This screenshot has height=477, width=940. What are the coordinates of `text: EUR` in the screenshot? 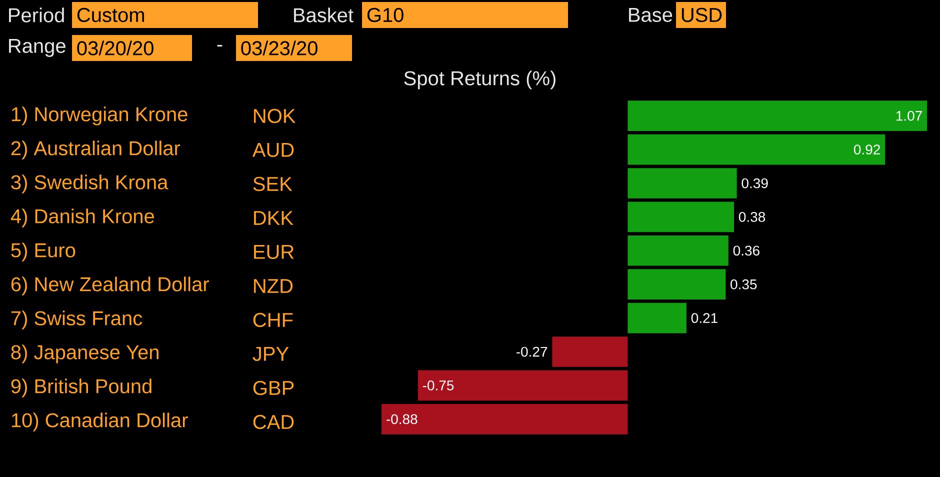 It's located at (274, 252).